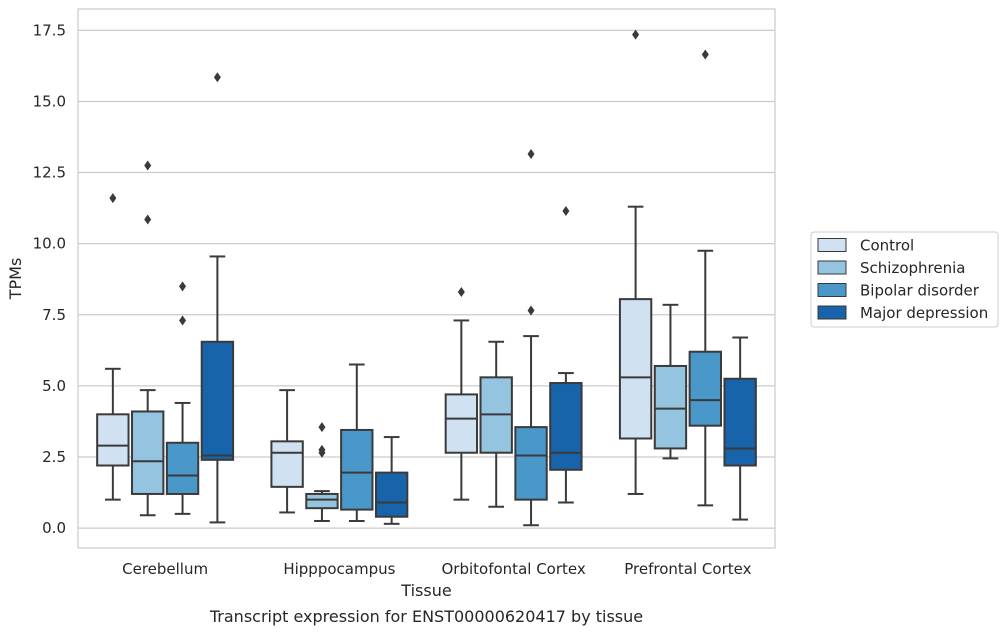 The width and height of the screenshot is (1007, 634). Describe the element at coordinates (54, 528) in the screenshot. I see `y-tick-label: 0.0` at that location.